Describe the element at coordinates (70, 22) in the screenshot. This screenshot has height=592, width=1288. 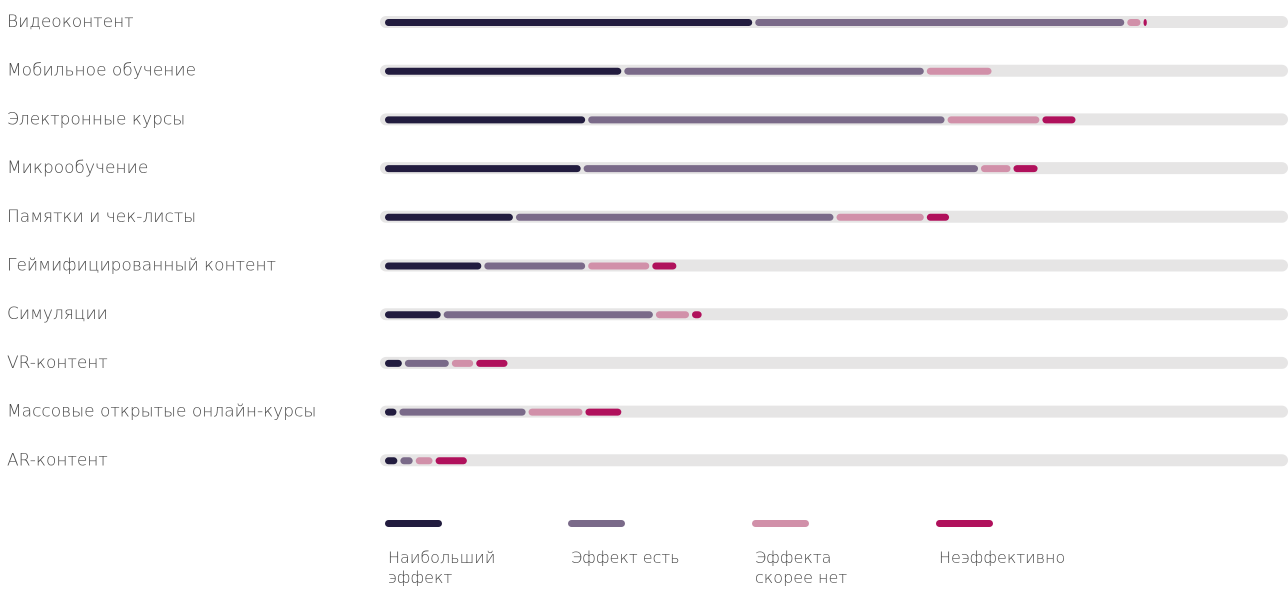
I see `category-label: Видеоконтент` at that location.